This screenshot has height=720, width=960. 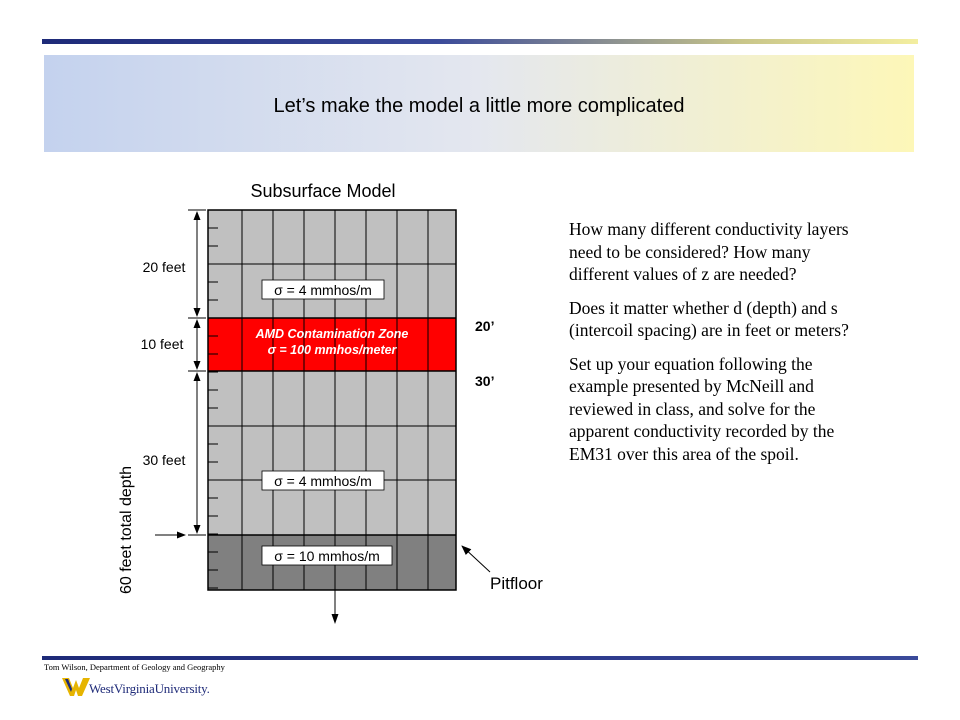 I want to click on sigma-label-pitfloor: σ = 10 mmhos/m, so click(x=327, y=556).